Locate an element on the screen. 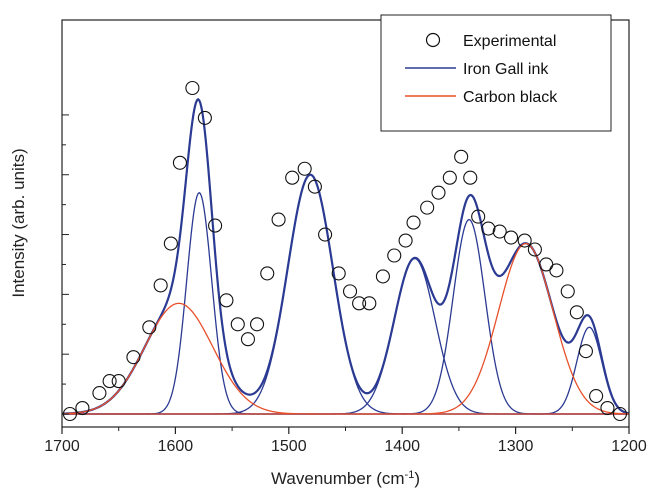  x-axis-title: Wavenumber (cm-1) is located at coordinates (345, 478).